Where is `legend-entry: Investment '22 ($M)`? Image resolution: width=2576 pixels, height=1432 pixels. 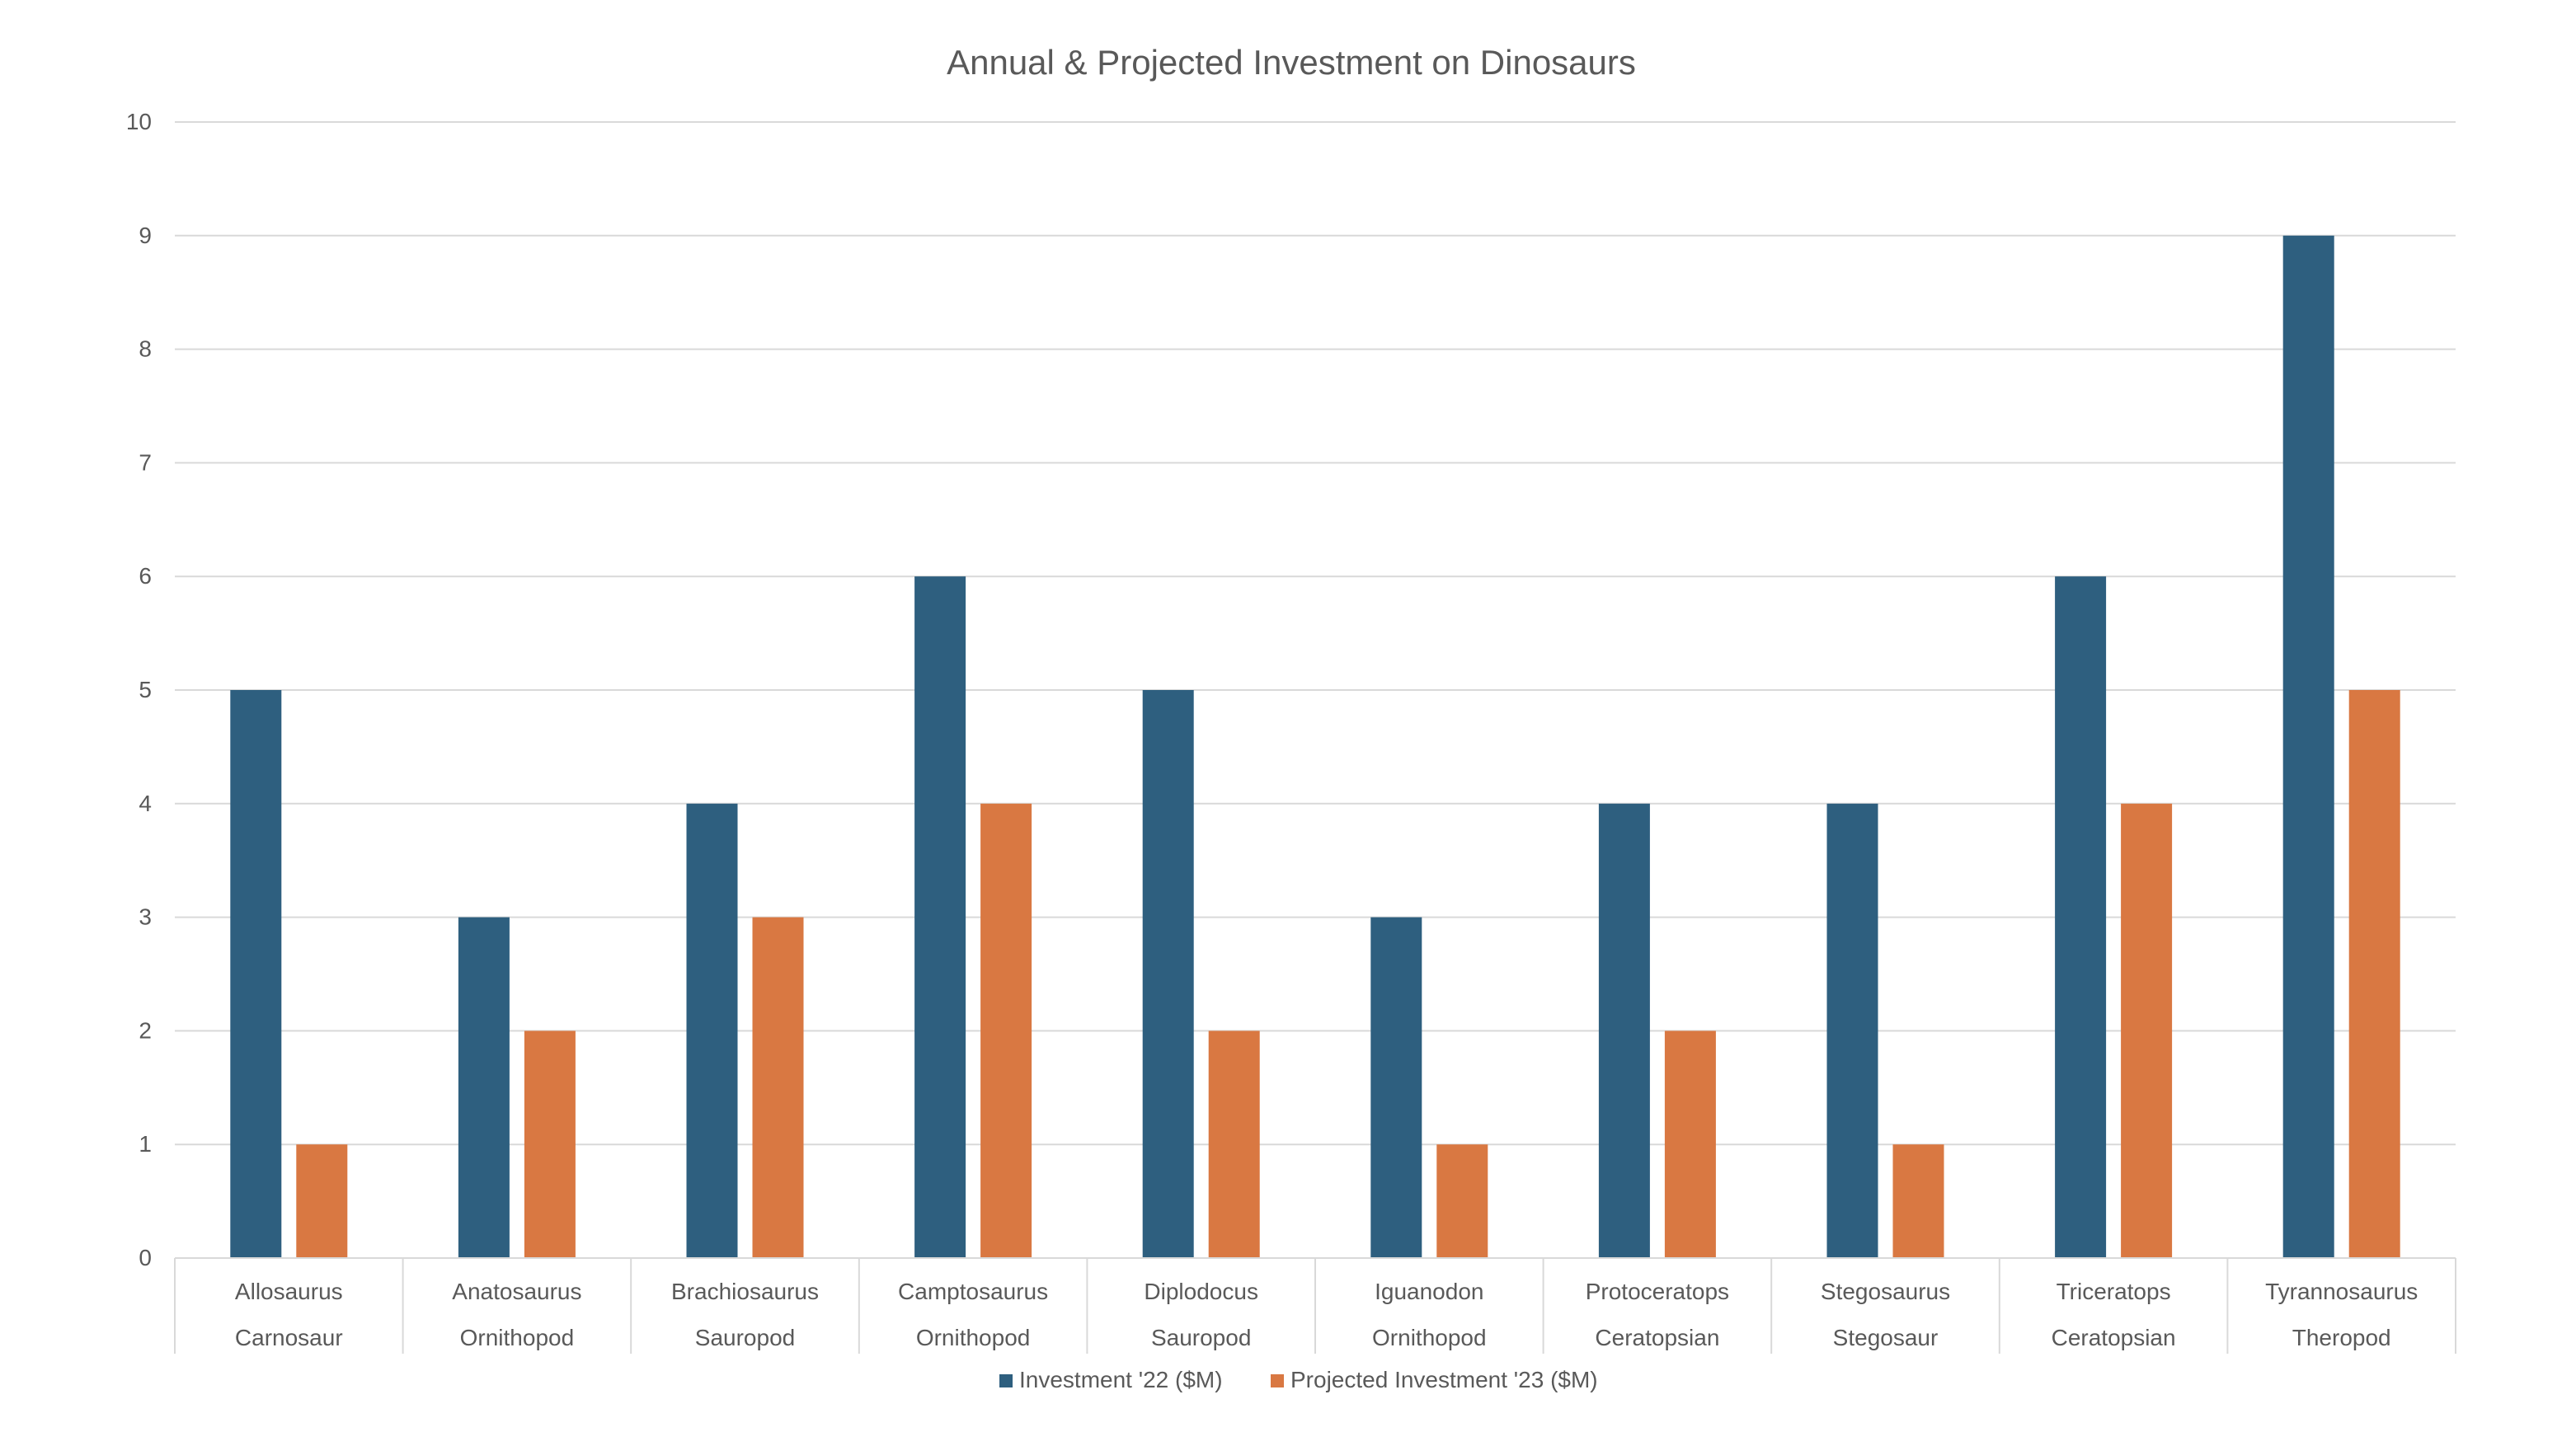 legend-entry: Investment '22 ($M) is located at coordinates (1121, 1379).